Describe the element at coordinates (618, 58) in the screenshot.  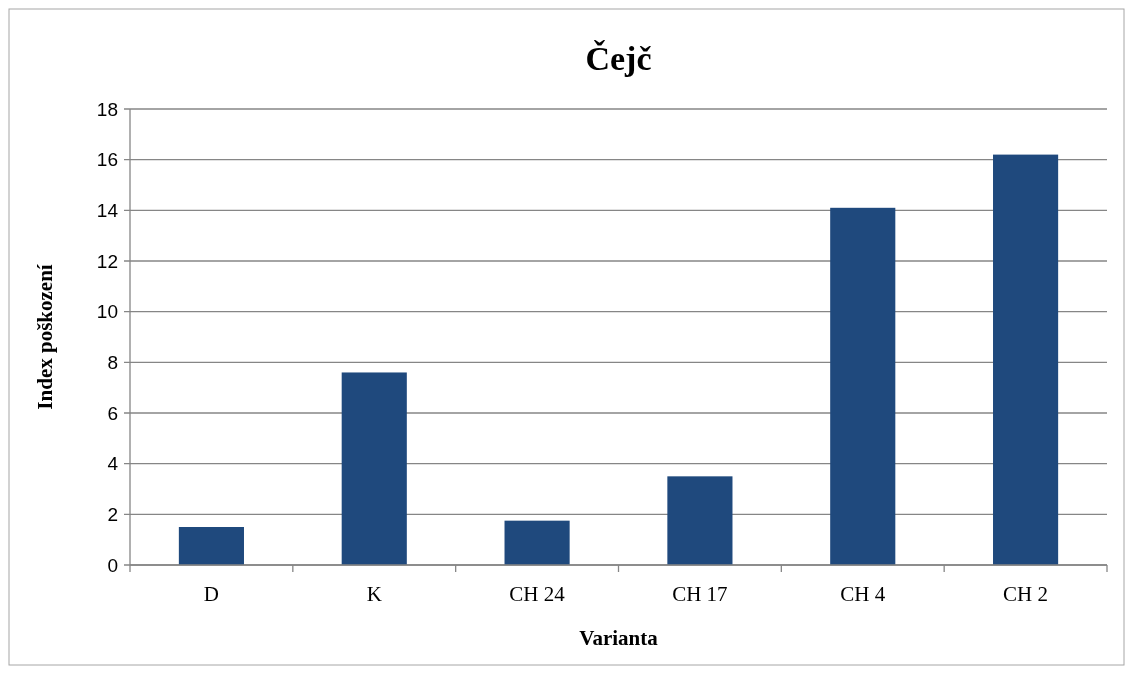
I see `chart-title: Čejč` at that location.